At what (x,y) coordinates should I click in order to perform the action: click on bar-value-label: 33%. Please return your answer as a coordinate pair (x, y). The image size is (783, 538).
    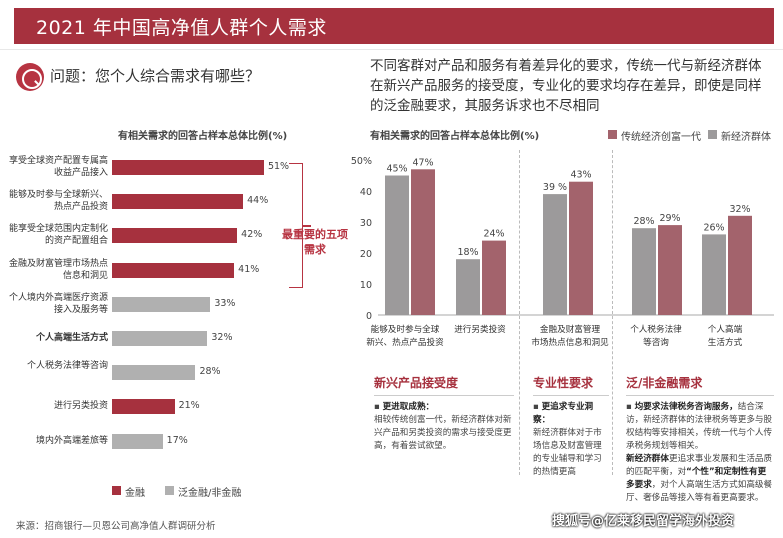
    Looking at the image, I should click on (225, 303).